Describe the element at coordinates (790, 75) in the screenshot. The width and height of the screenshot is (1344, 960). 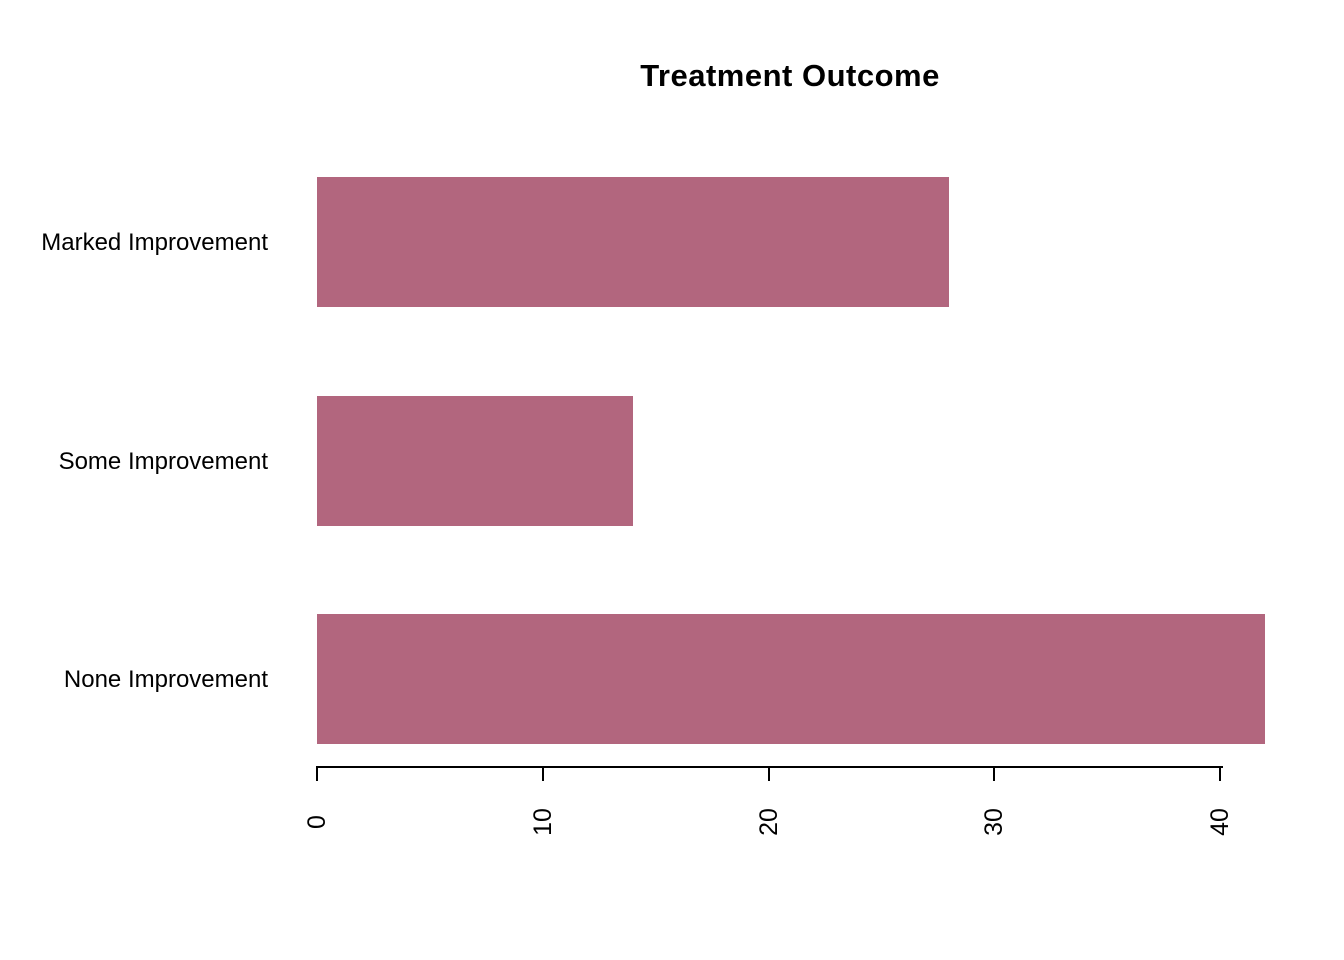
I see `chart-title: Treatment Outcome` at that location.